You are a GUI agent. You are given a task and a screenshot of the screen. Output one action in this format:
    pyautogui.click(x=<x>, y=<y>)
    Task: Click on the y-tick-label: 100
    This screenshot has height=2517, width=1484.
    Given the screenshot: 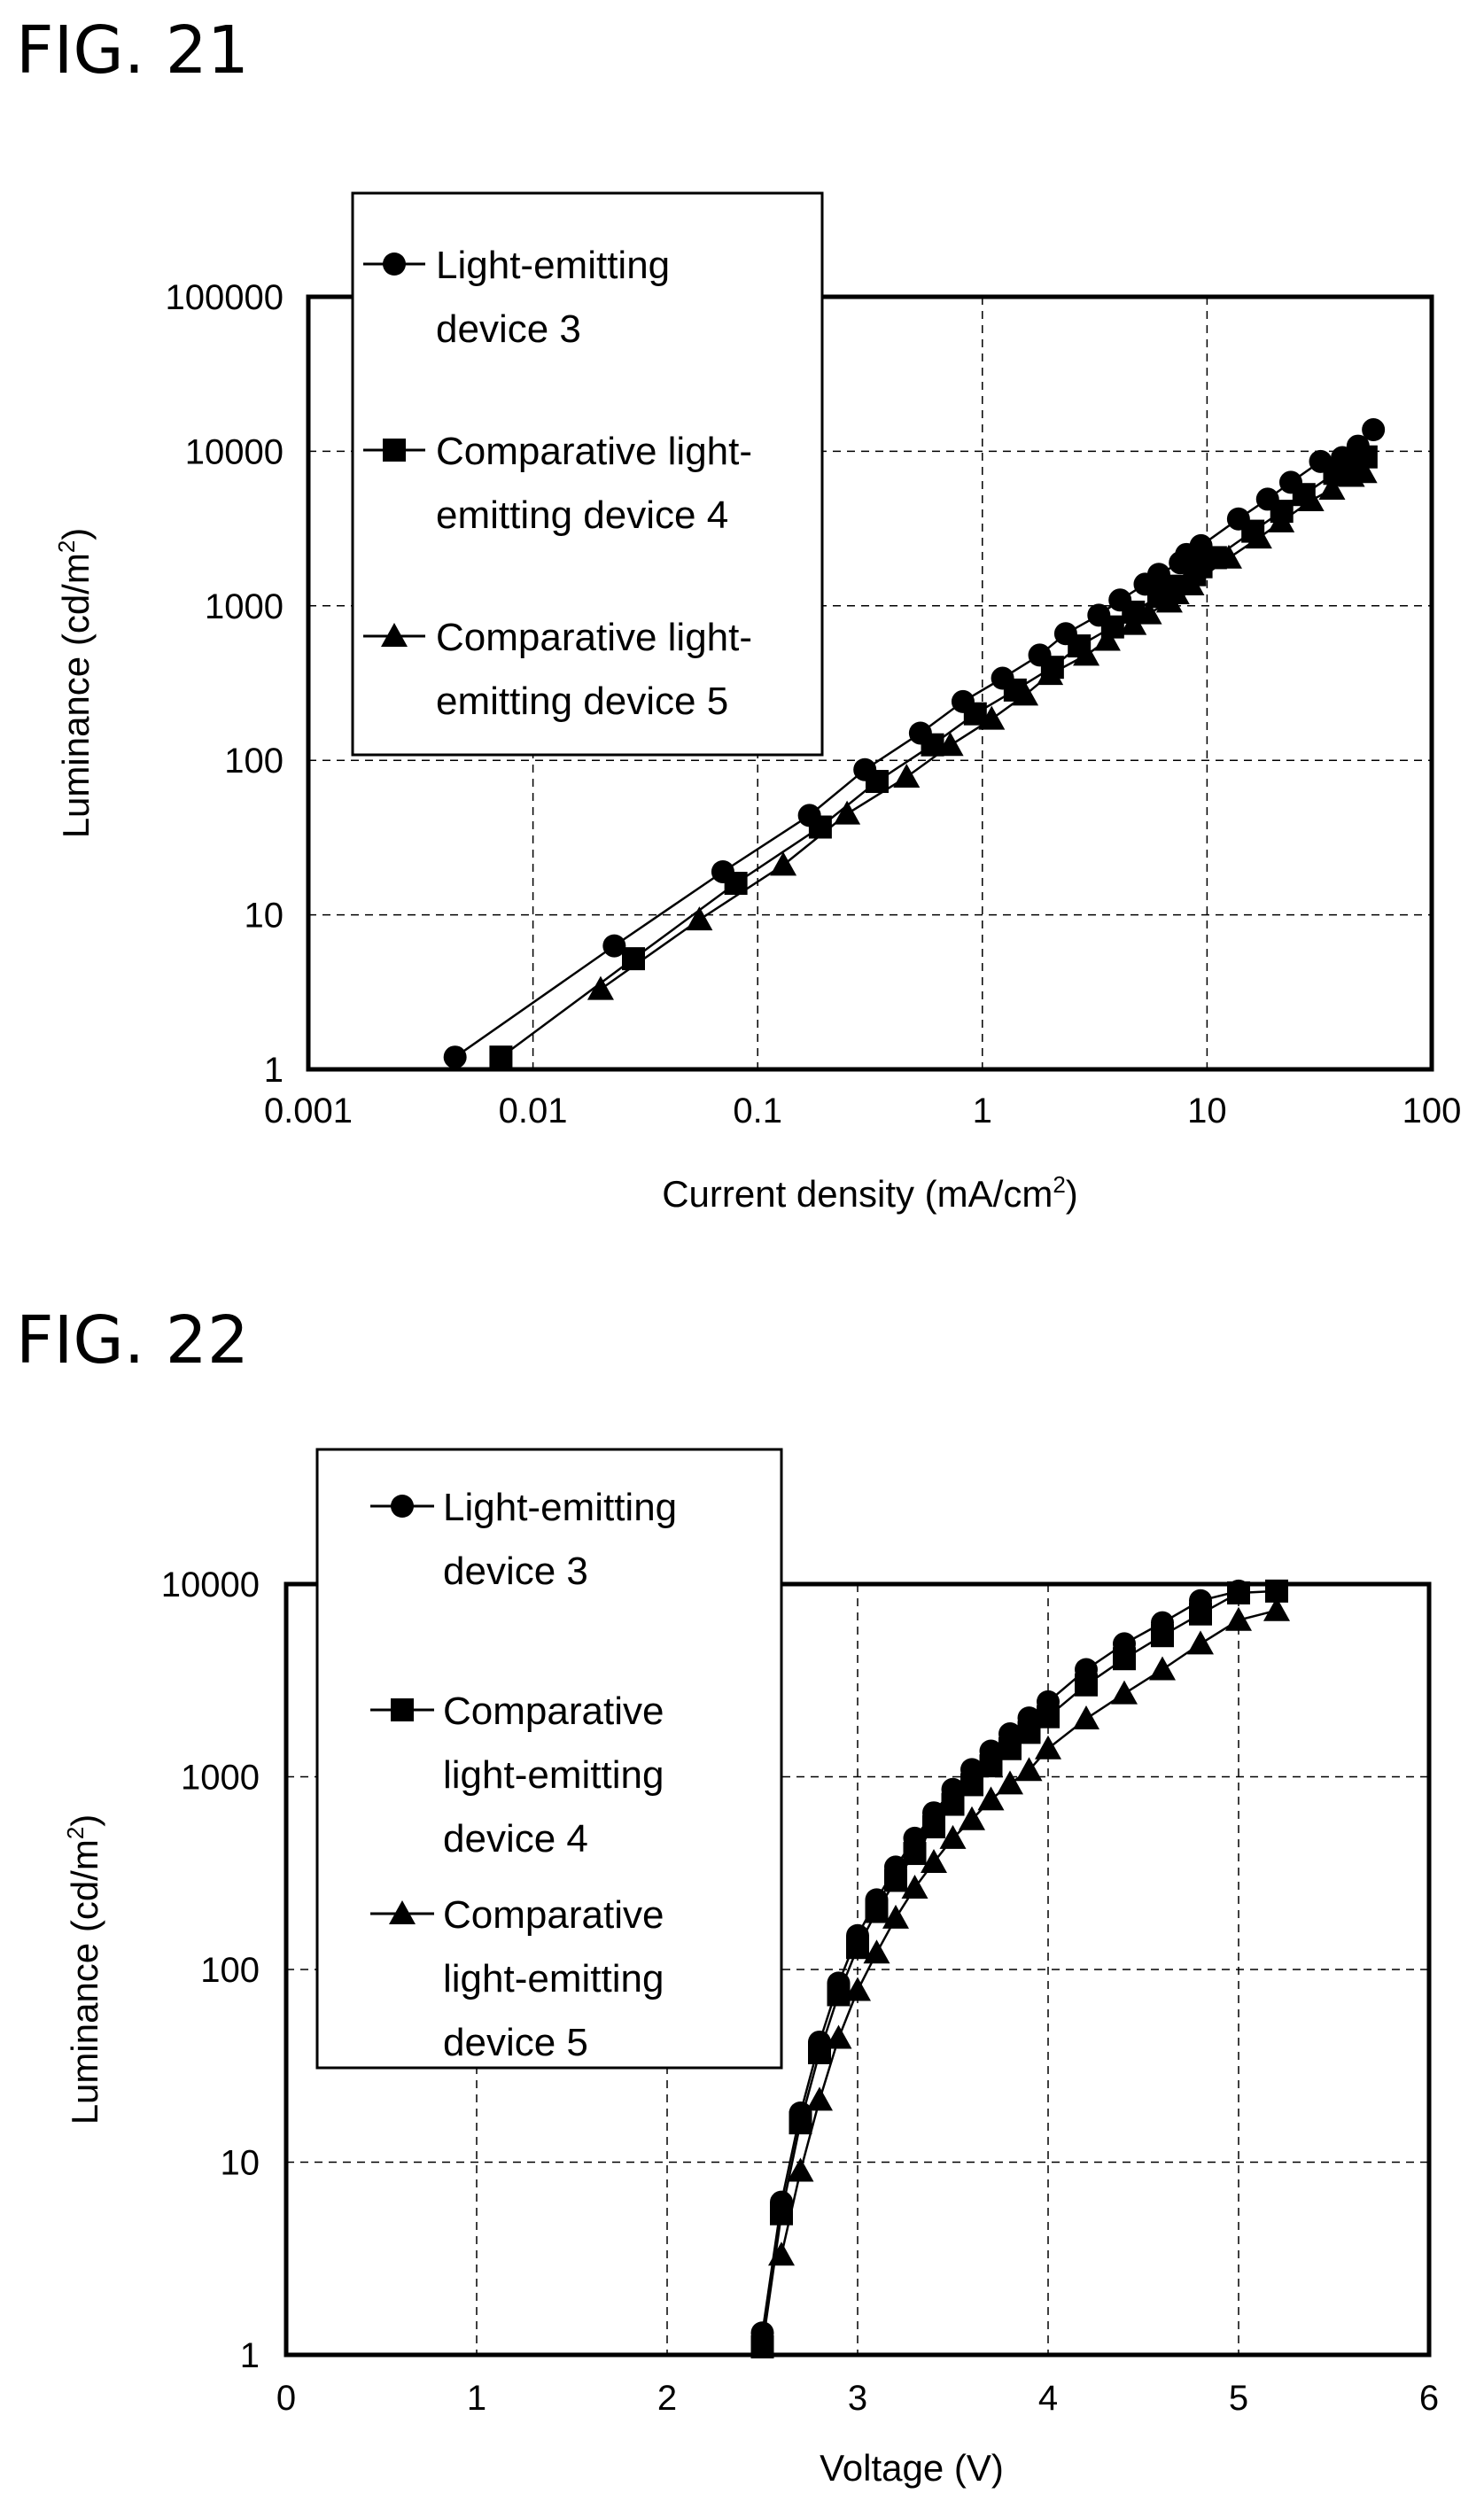 What is the action you would take?
    pyautogui.click(x=230, y=1970)
    